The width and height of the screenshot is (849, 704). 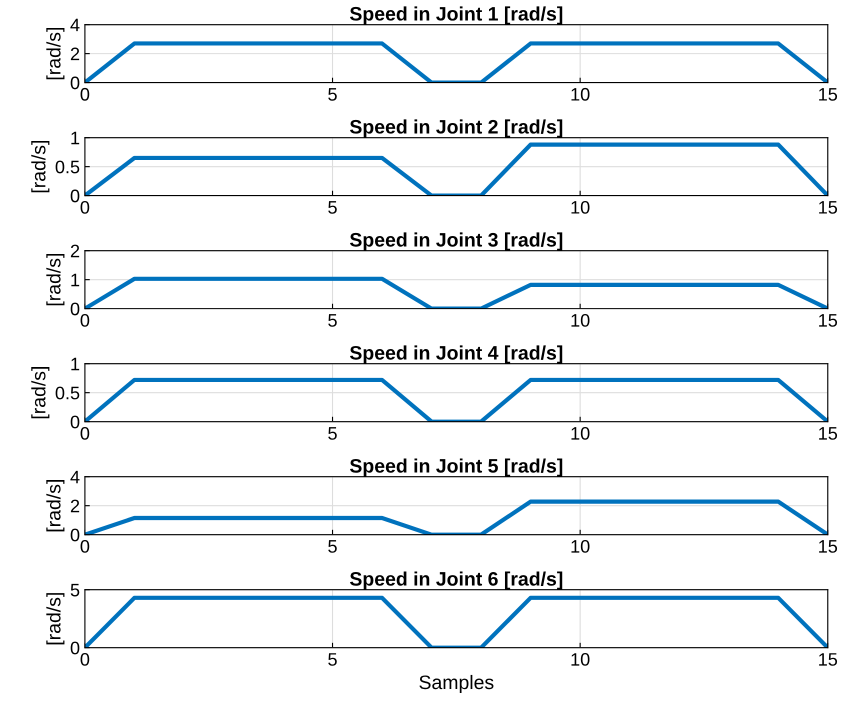 What do you see at coordinates (75, 590) in the screenshot?
I see `y-tick-label: 5` at bounding box center [75, 590].